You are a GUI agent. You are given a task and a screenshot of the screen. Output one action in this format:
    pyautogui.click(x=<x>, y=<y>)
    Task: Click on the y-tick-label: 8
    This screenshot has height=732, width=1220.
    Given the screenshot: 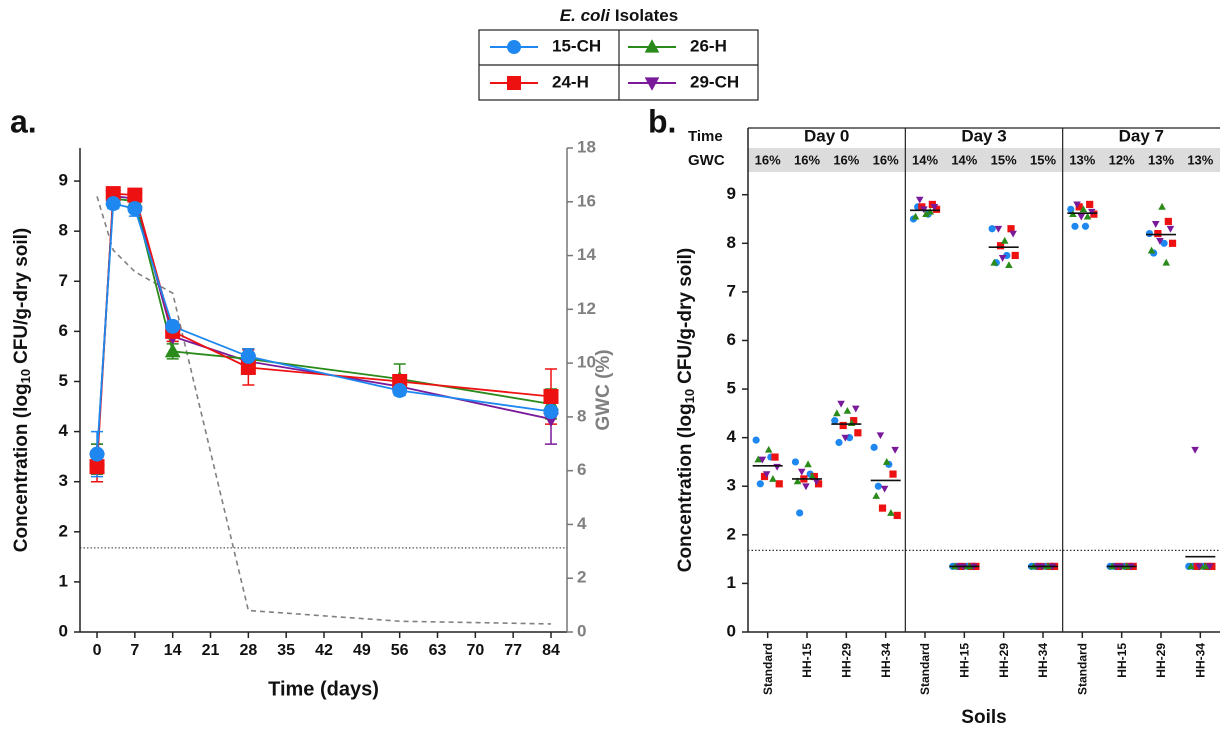 What is the action you would take?
    pyautogui.click(x=63, y=230)
    